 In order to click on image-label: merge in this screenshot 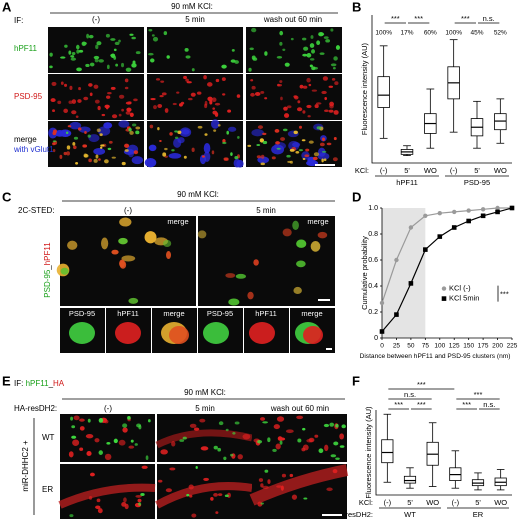, I will do `click(317, 221)`.